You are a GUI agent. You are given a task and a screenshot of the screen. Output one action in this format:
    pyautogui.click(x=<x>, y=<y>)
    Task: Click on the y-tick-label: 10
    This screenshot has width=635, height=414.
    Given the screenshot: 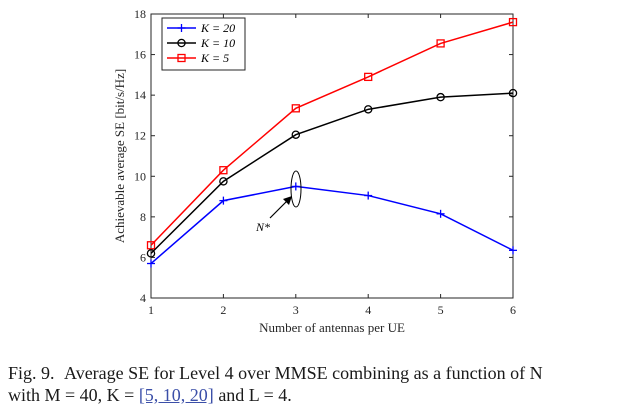 What is the action you would take?
    pyautogui.click(x=140, y=176)
    